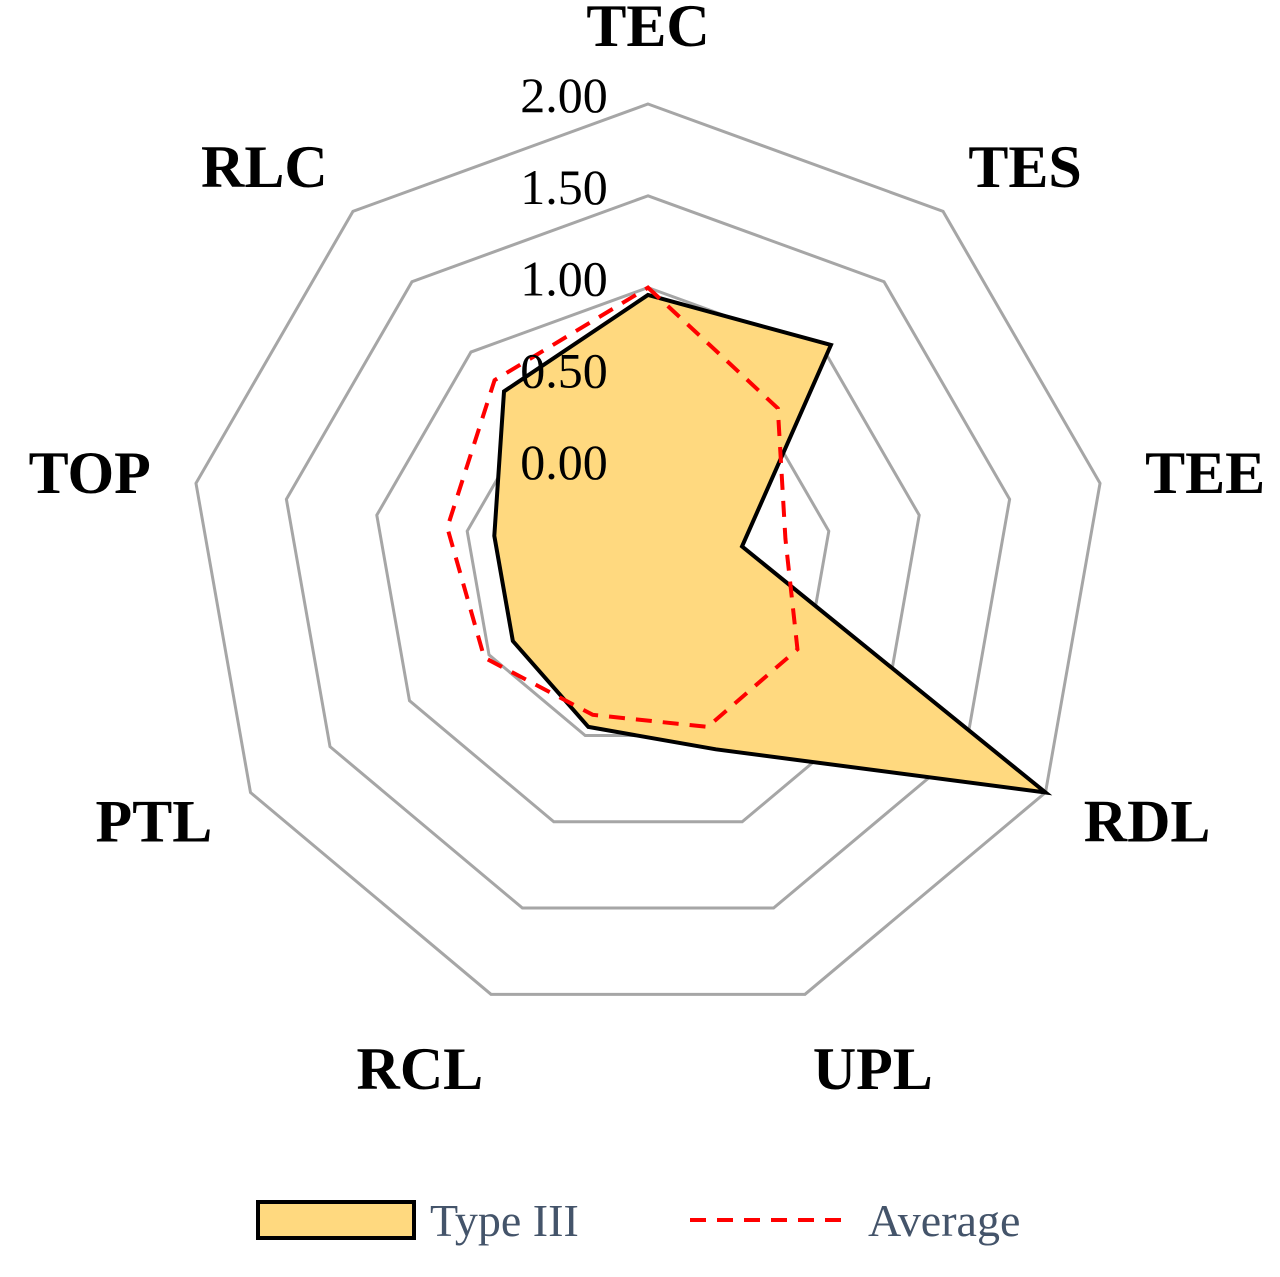  I want to click on axis-label-upl: UPL, so click(873, 1069).